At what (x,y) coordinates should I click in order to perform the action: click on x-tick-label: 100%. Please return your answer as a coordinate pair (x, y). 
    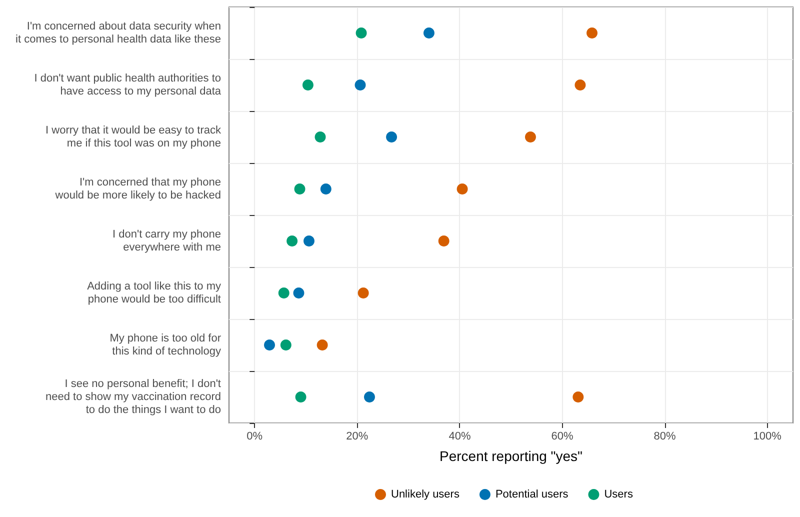
    Looking at the image, I should click on (767, 436).